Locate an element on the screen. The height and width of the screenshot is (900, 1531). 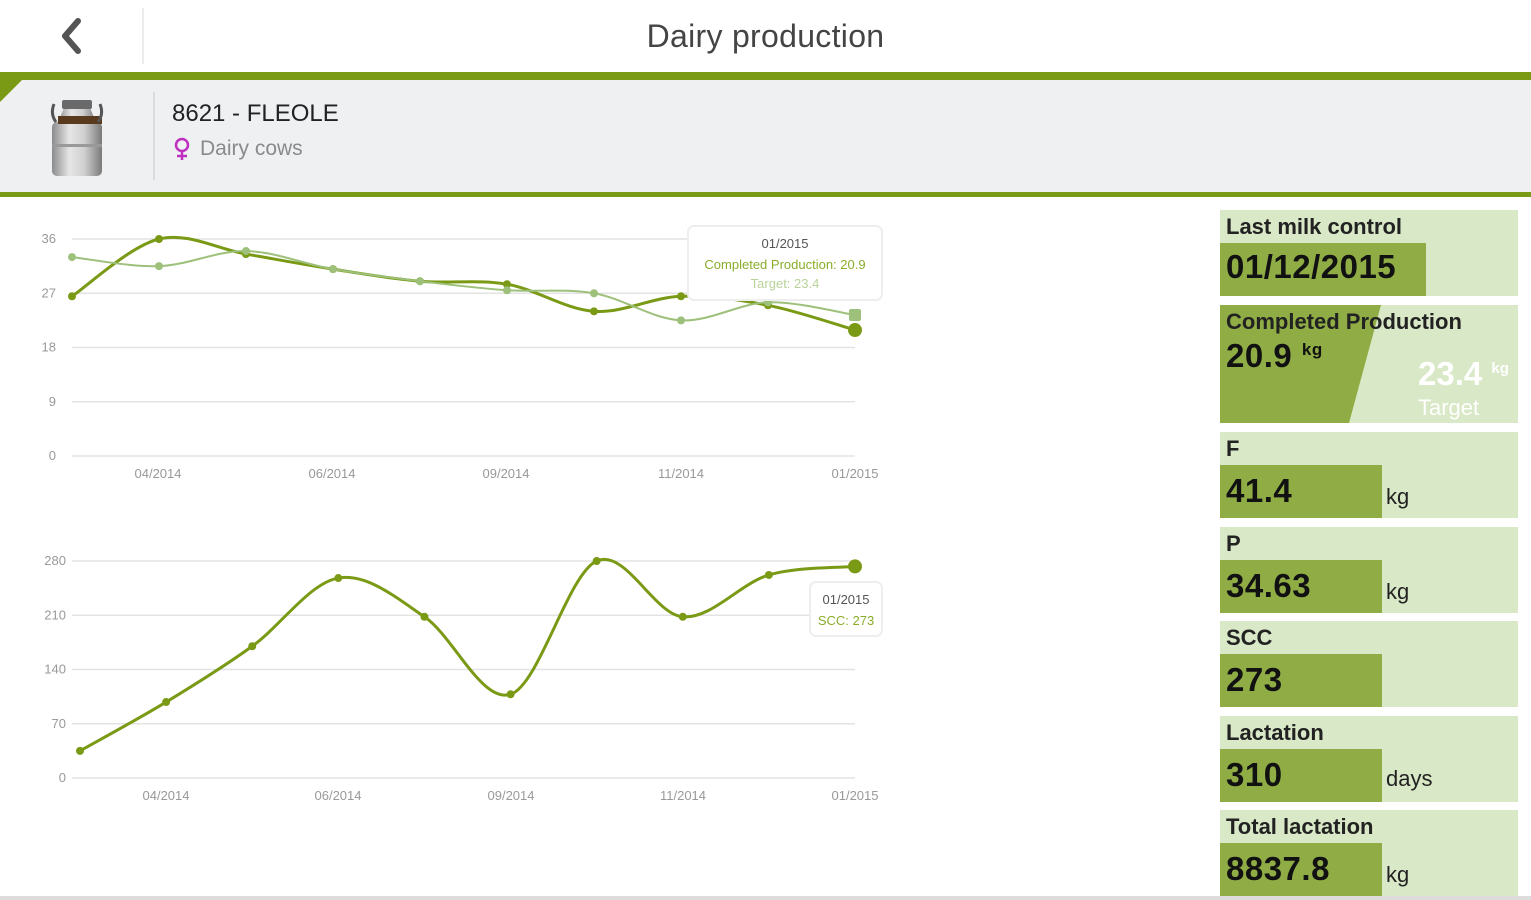
tile-label: F is located at coordinates (1233, 448).